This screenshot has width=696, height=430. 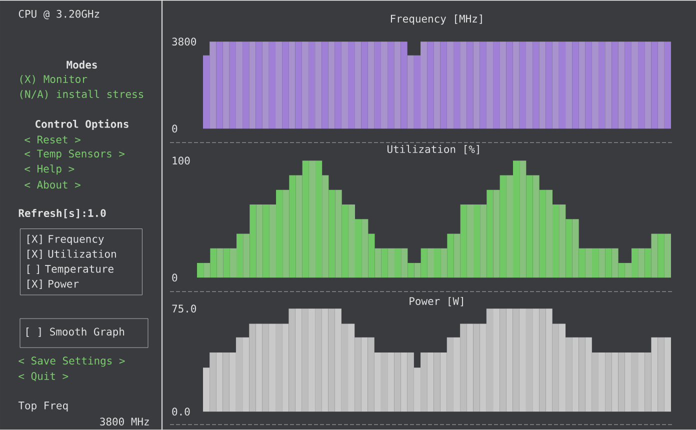 I want to click on text: Modes, so click(x=81, y=64).